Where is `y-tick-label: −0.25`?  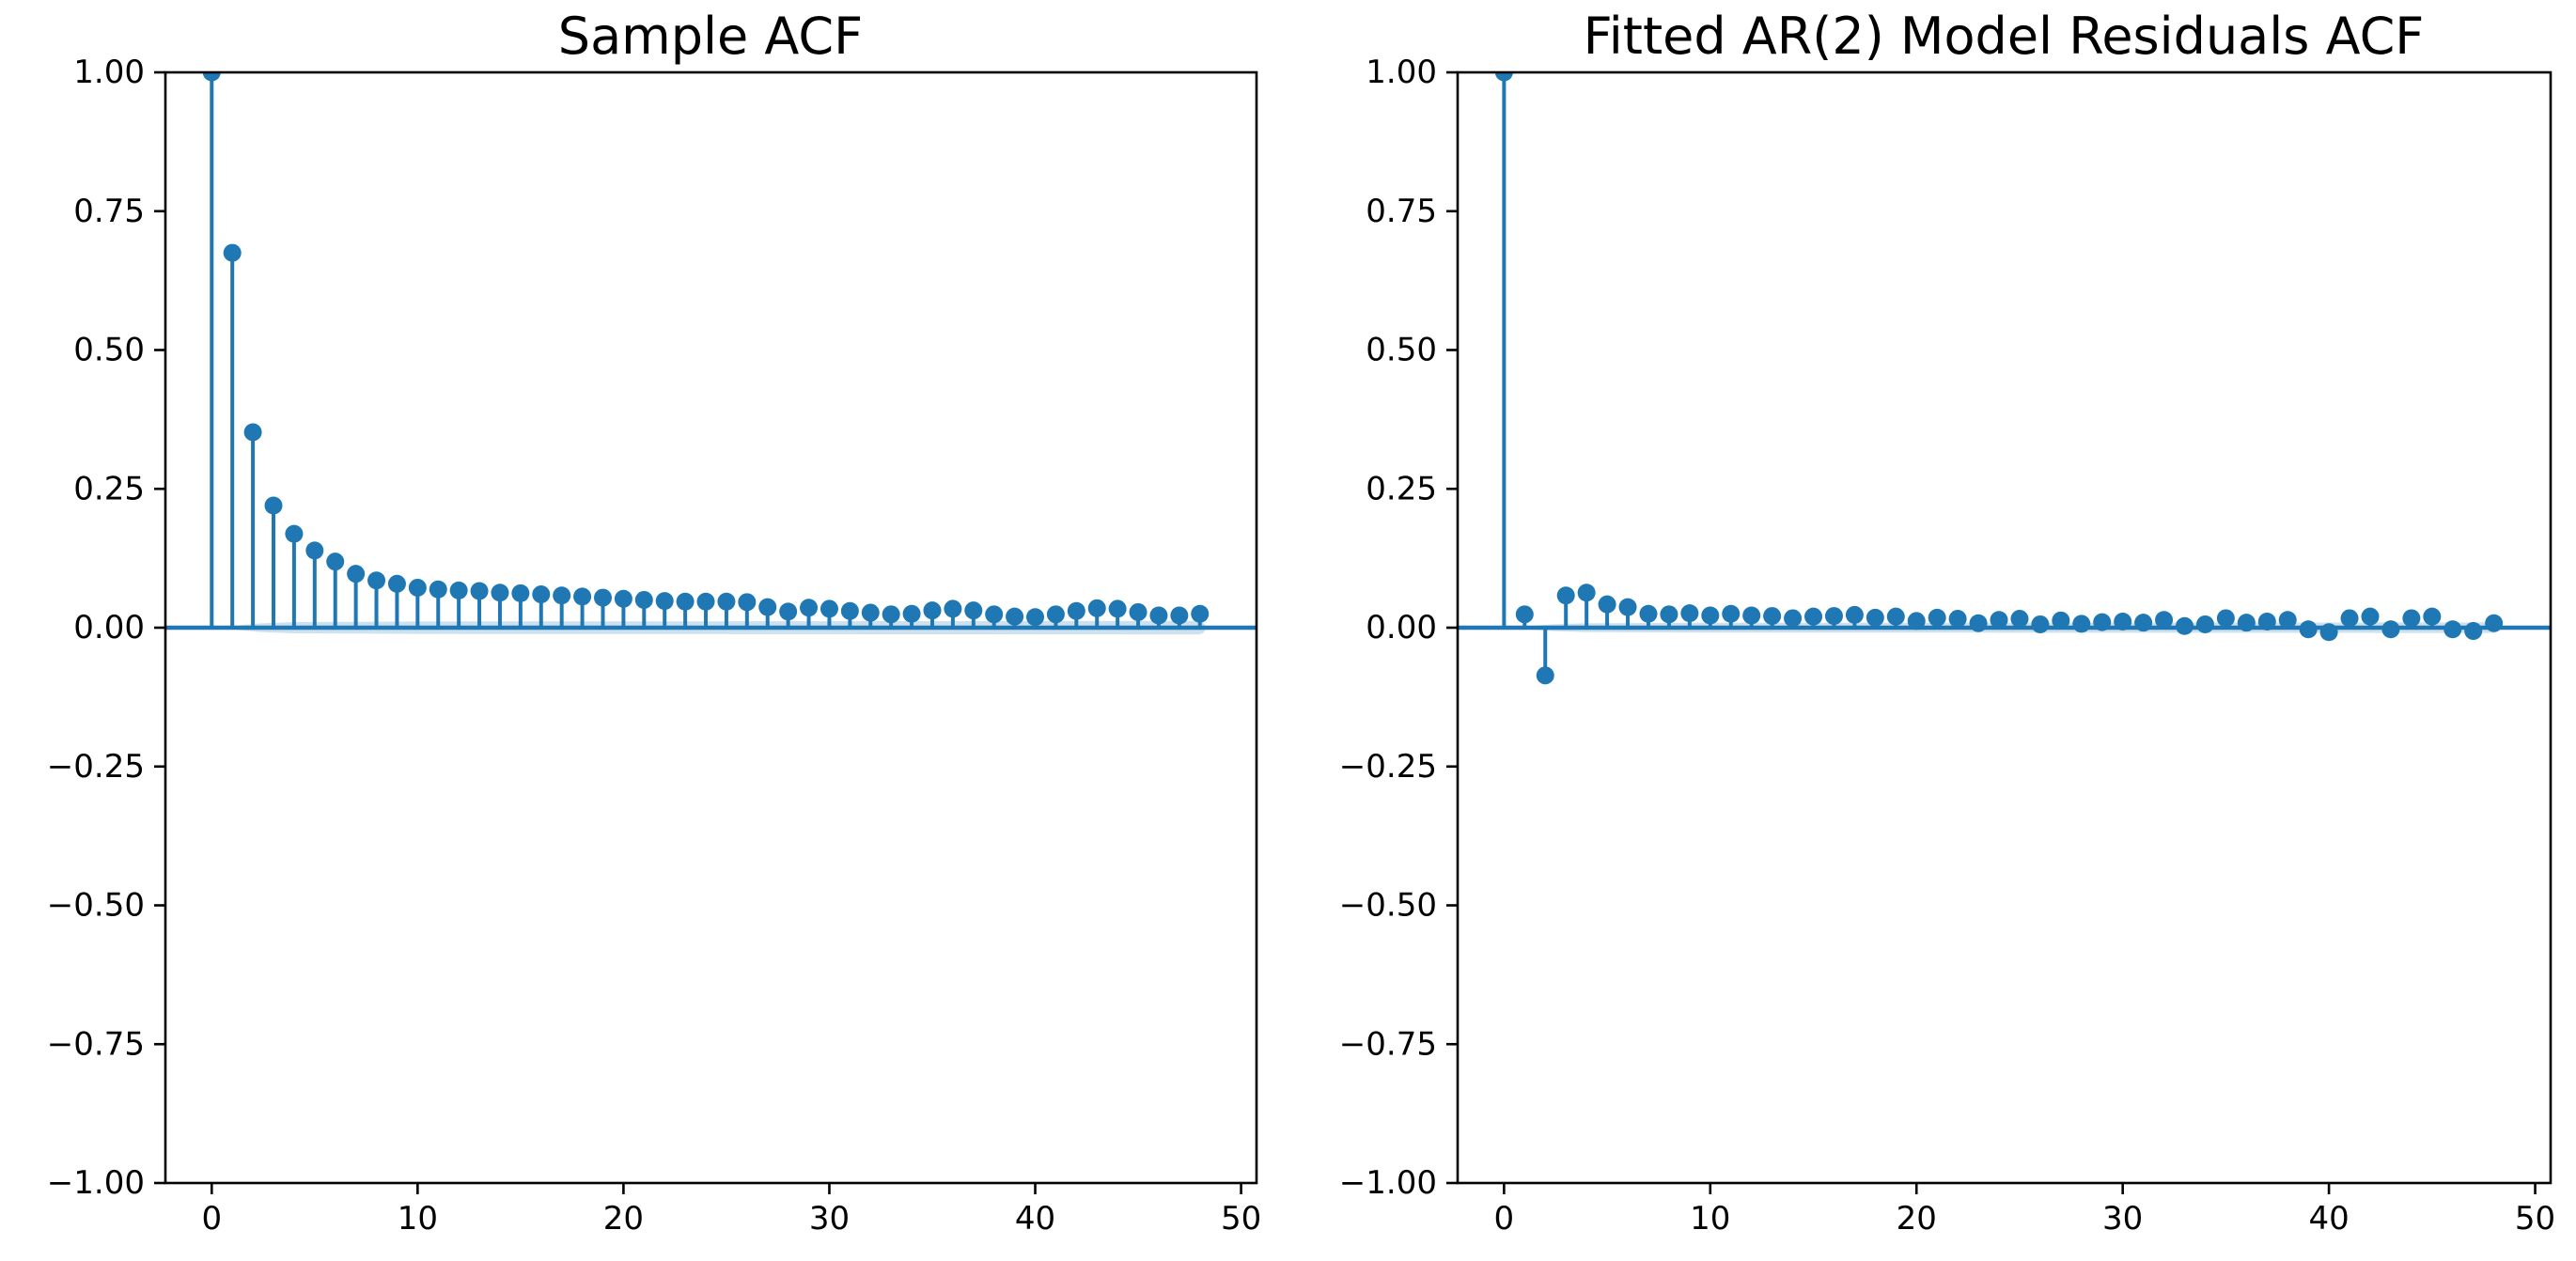 y-tick-label: −0.25 is located at coordinates (1388, 767).